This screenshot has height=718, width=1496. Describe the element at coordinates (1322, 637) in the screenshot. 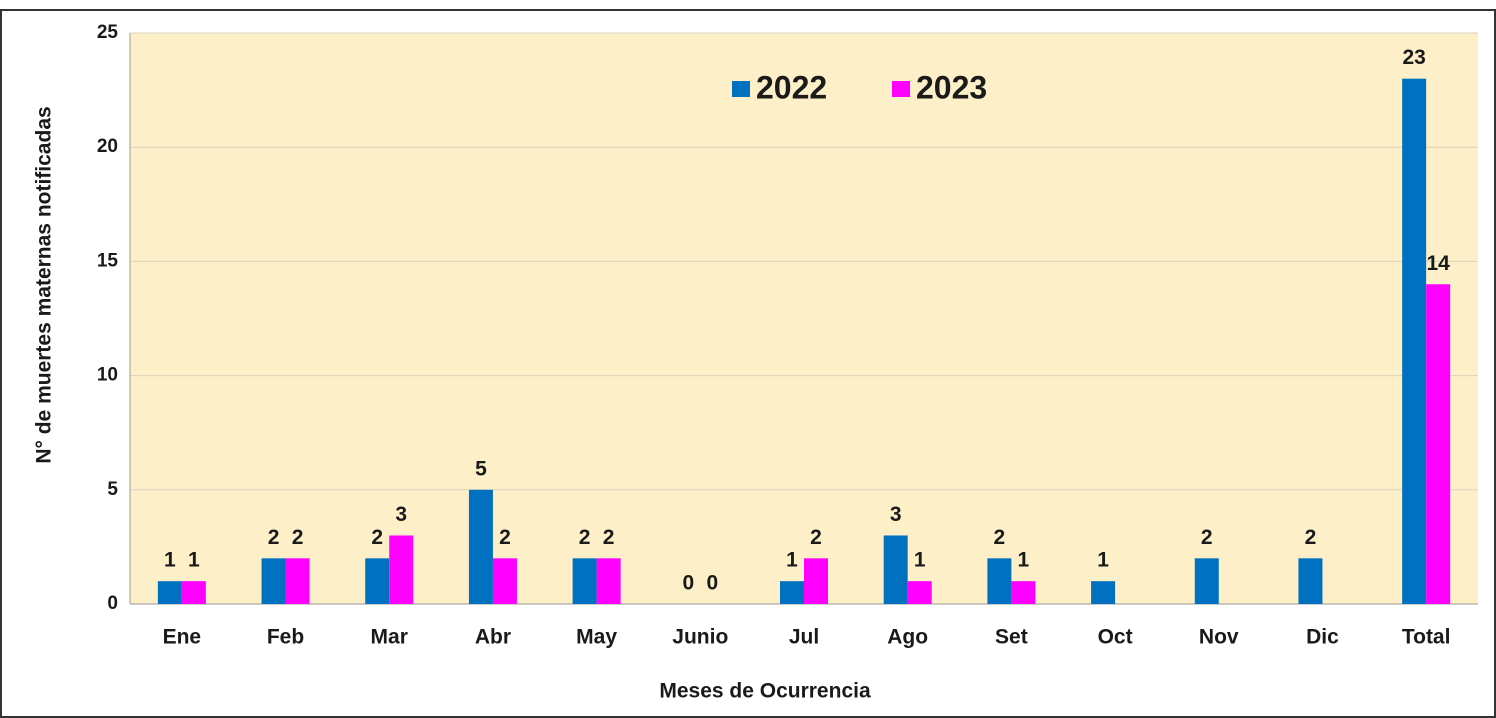

I see `x-tick-label: Dic` at that location.